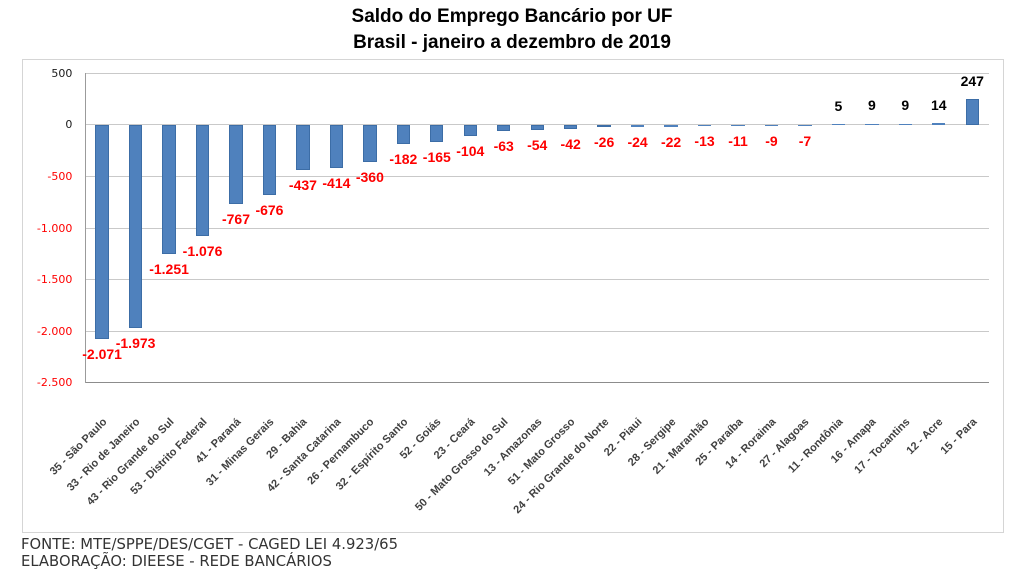 This screenshot has width=1024, height=580. Describe the element at coordinates (537, 73) in the screenshot. I see `gridline-y500` at that location.